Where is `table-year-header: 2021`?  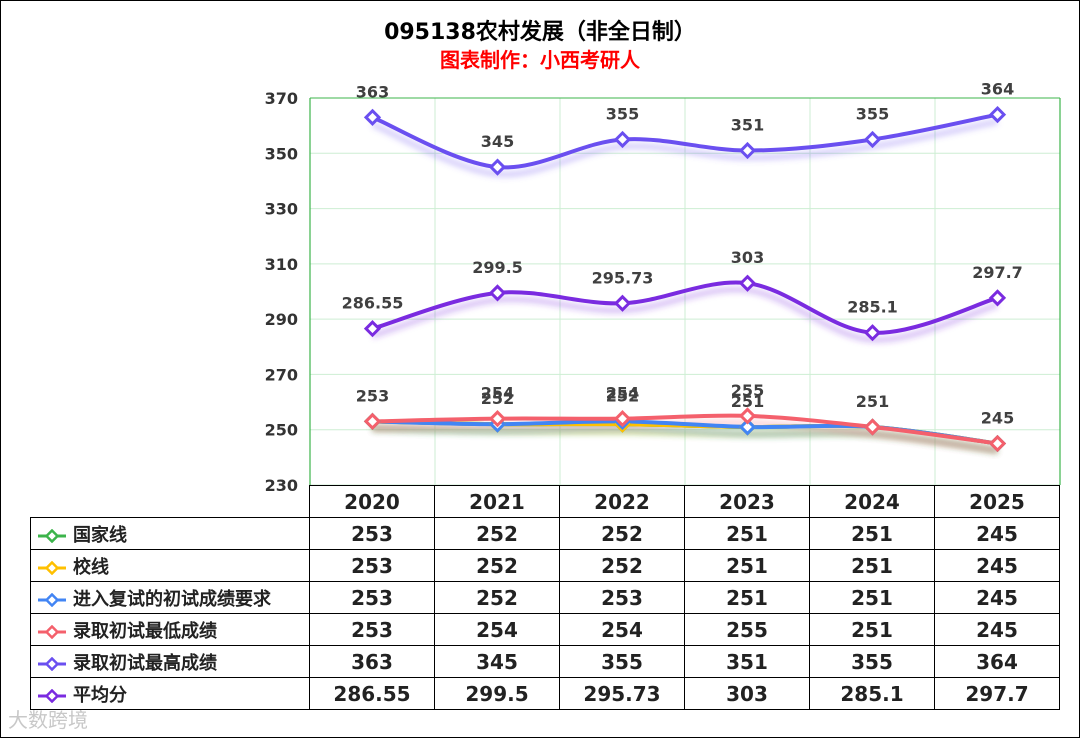
table-year-header: 2021 is located at coordinates (497, 501).